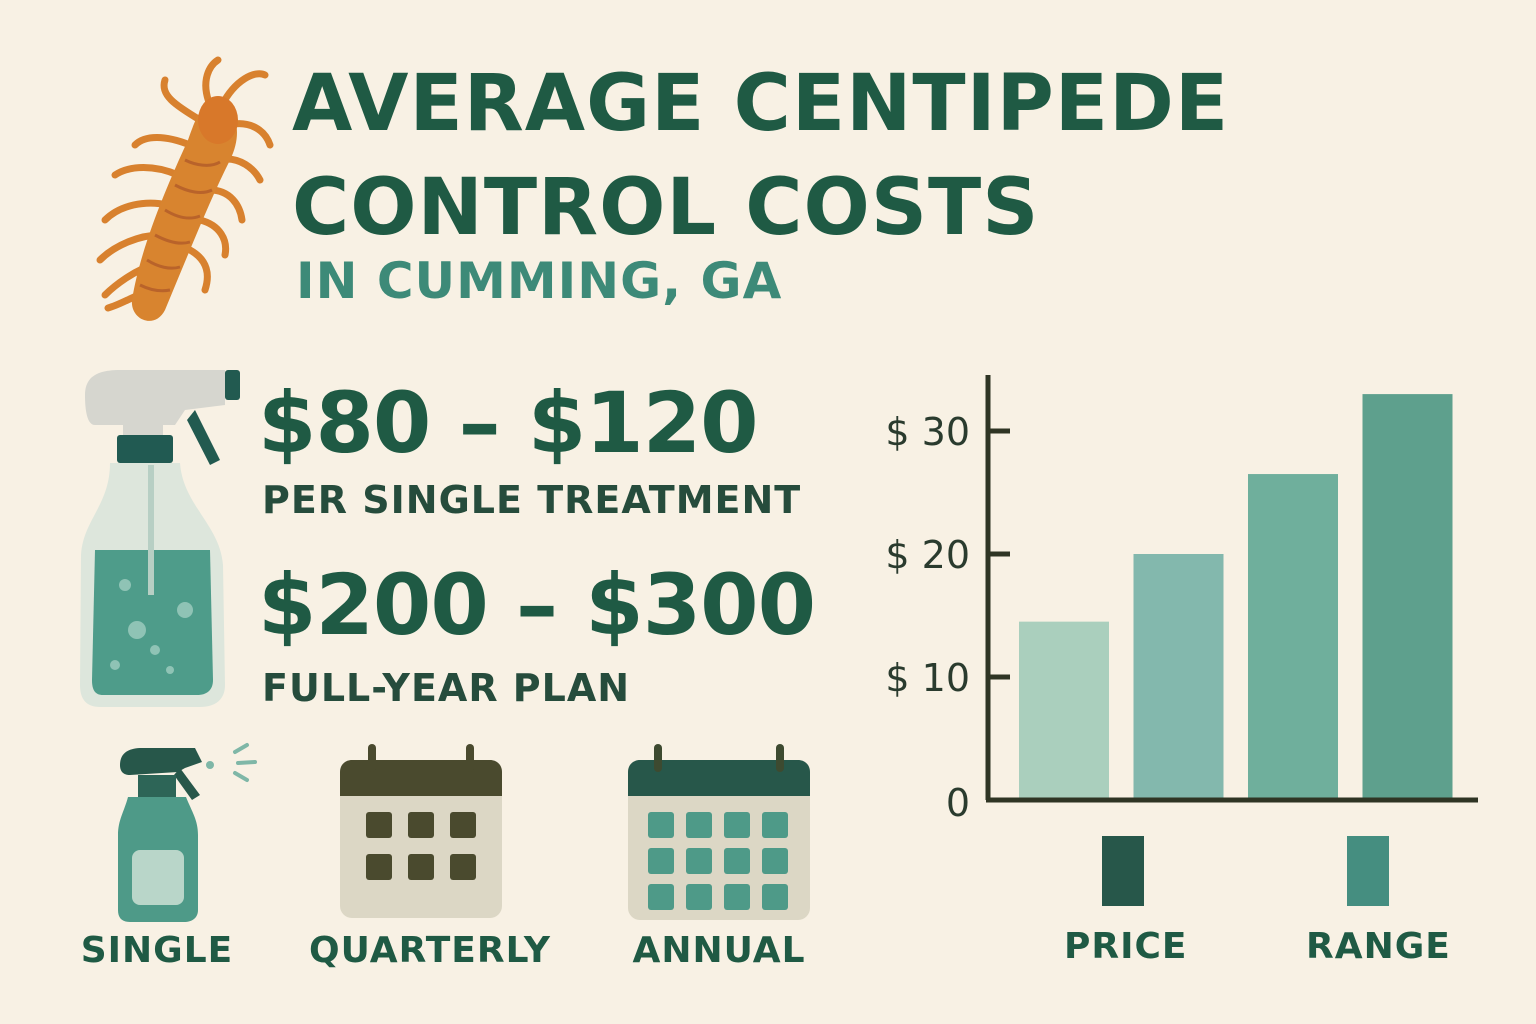 This screenshot has width=1536, height=1024. What do you see at coordinates (537, 605) in the screenshot?
I see `full-year-price: $200 – $300` at bounding box center [537, 605].